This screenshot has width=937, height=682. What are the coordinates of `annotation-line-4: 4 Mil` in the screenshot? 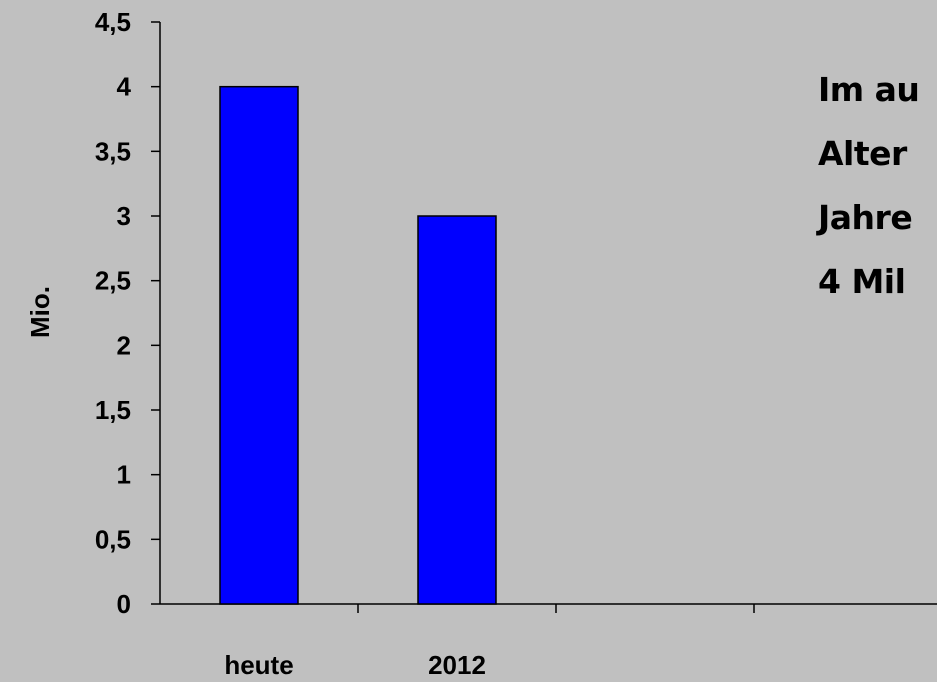 It's located at (862, 281).